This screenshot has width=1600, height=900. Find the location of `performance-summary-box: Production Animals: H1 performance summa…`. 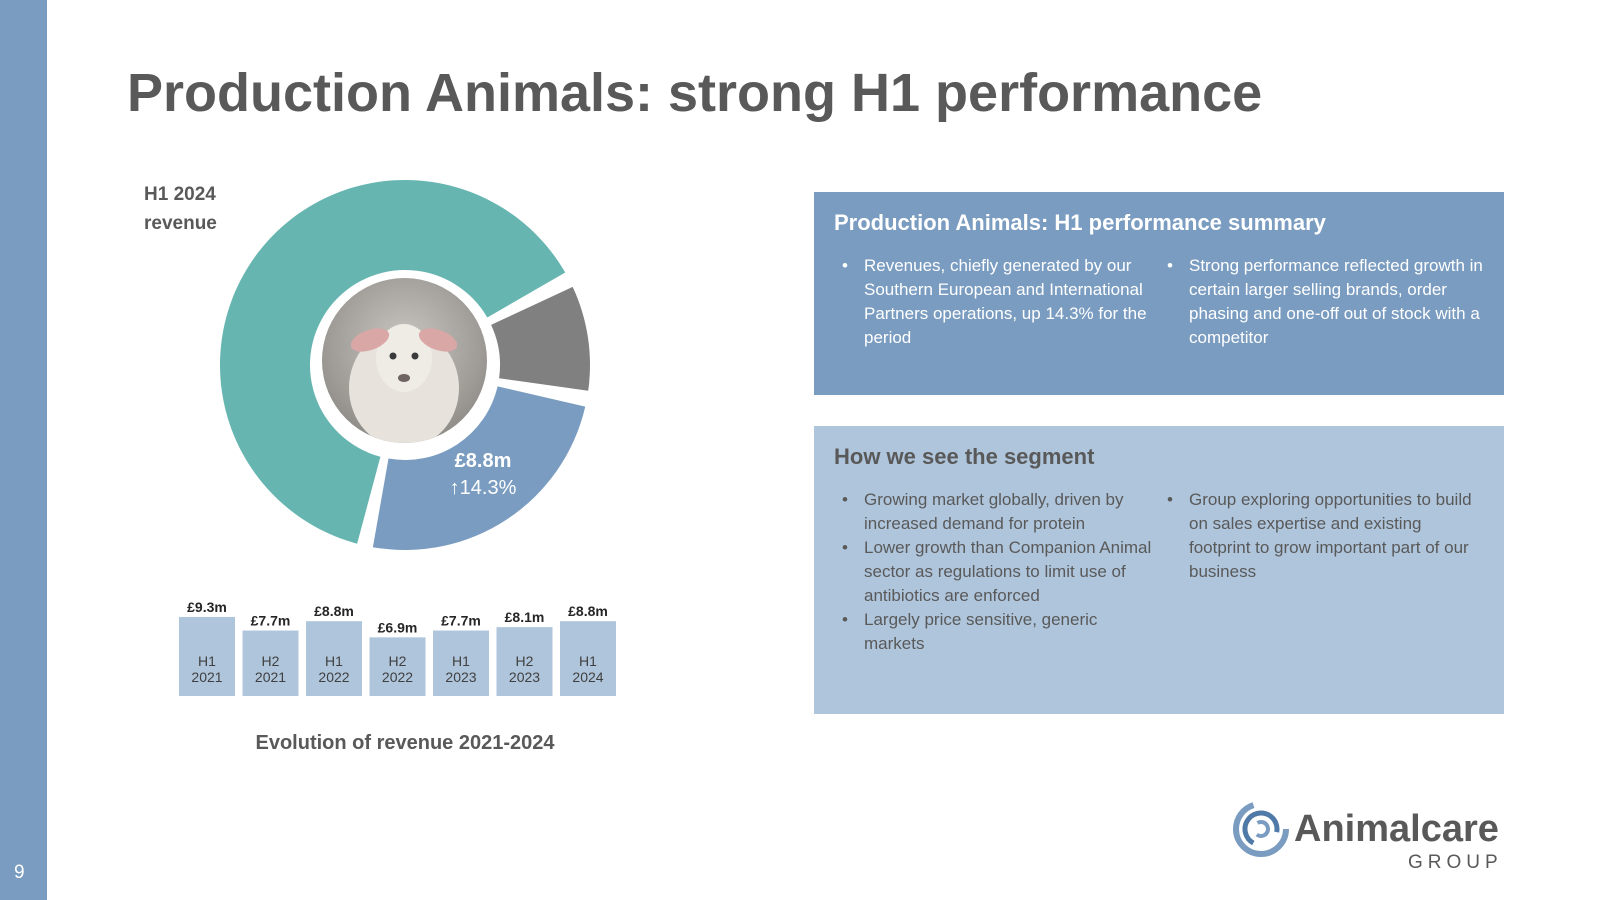

performance-summary-box: Production Animals: H1 performance summa… is located at coordinates (1159, 293).